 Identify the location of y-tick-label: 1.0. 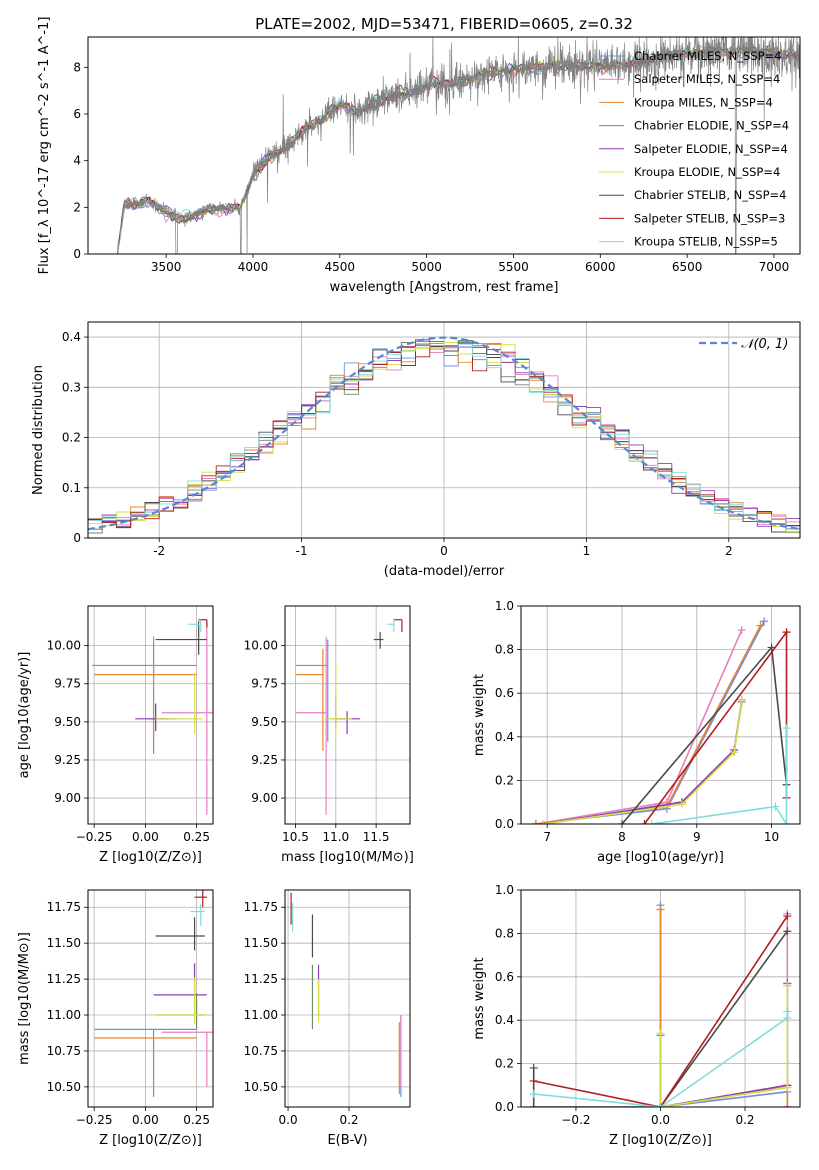
(504, 890).